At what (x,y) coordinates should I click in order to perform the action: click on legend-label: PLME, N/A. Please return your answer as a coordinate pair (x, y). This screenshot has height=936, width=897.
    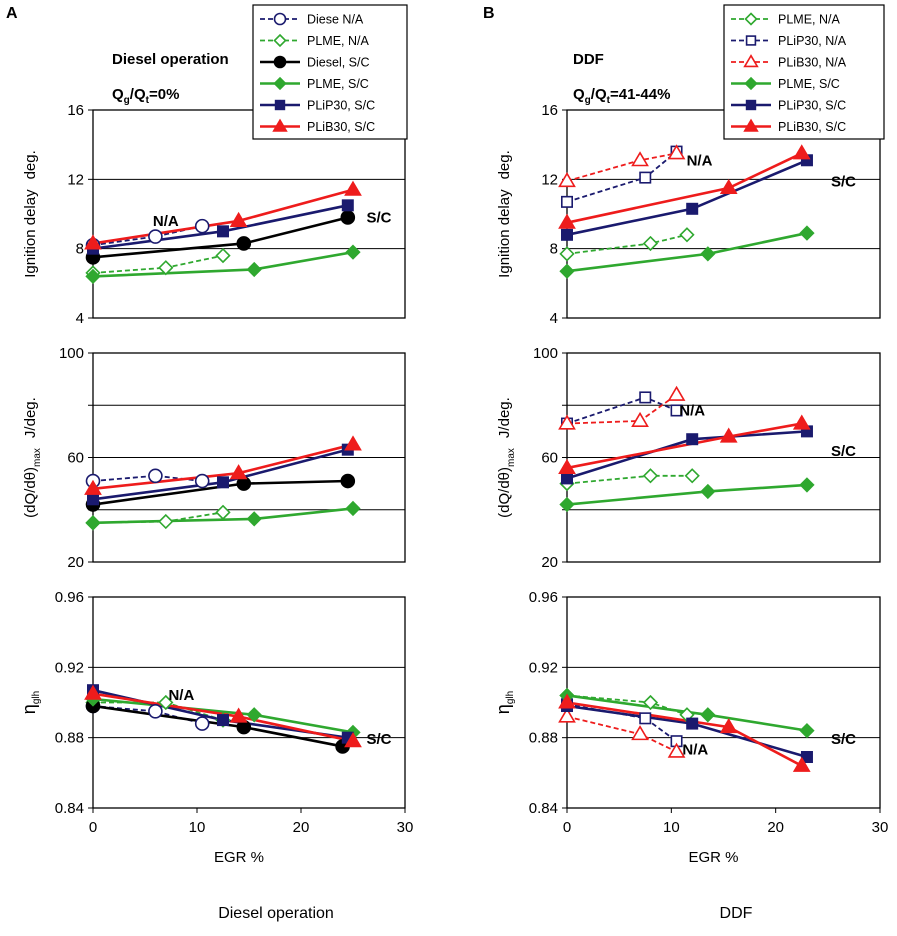
    Looking at the image, I should click on (338, 41).